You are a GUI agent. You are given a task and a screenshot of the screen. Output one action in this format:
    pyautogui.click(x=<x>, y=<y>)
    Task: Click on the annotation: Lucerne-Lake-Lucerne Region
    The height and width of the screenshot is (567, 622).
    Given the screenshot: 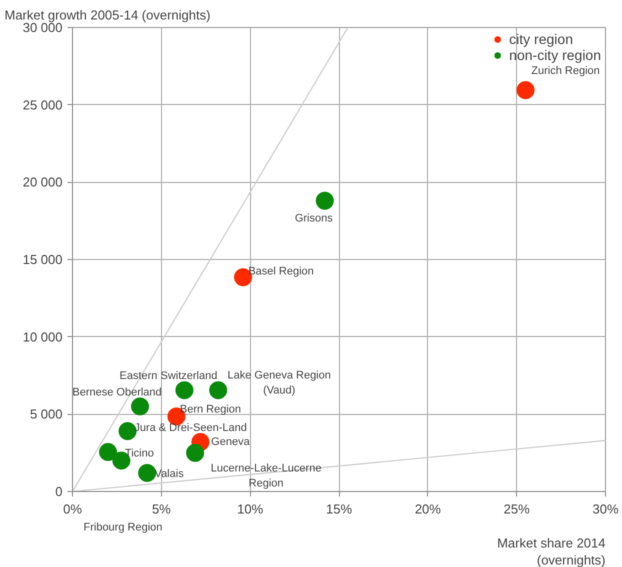 What is the action you would take?
    pyautogui.click(x=266, y=476)
    